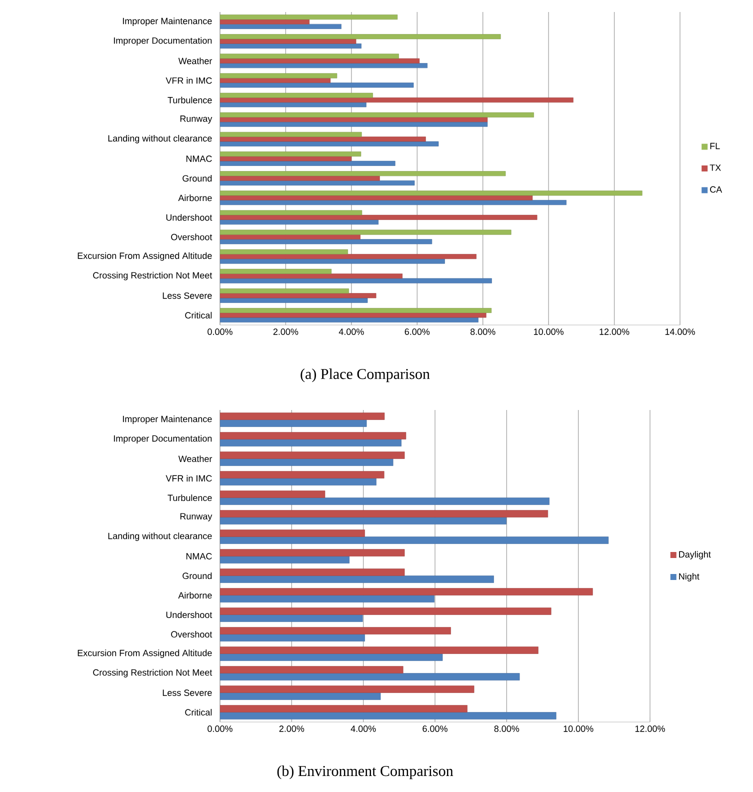 Image resolution: width=753 pixels, height=792 pixels. Describe the element at coordinates (715, 167) in the screenshot. I see `legend-label: TX` at that location.